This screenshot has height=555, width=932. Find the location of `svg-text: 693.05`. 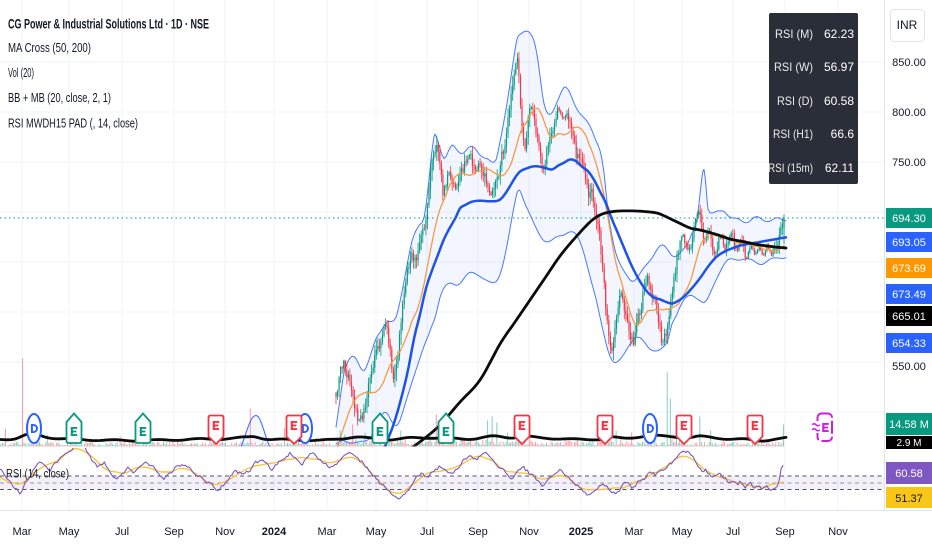

svg-text: 693.05 is located at coordinates (909, 243).